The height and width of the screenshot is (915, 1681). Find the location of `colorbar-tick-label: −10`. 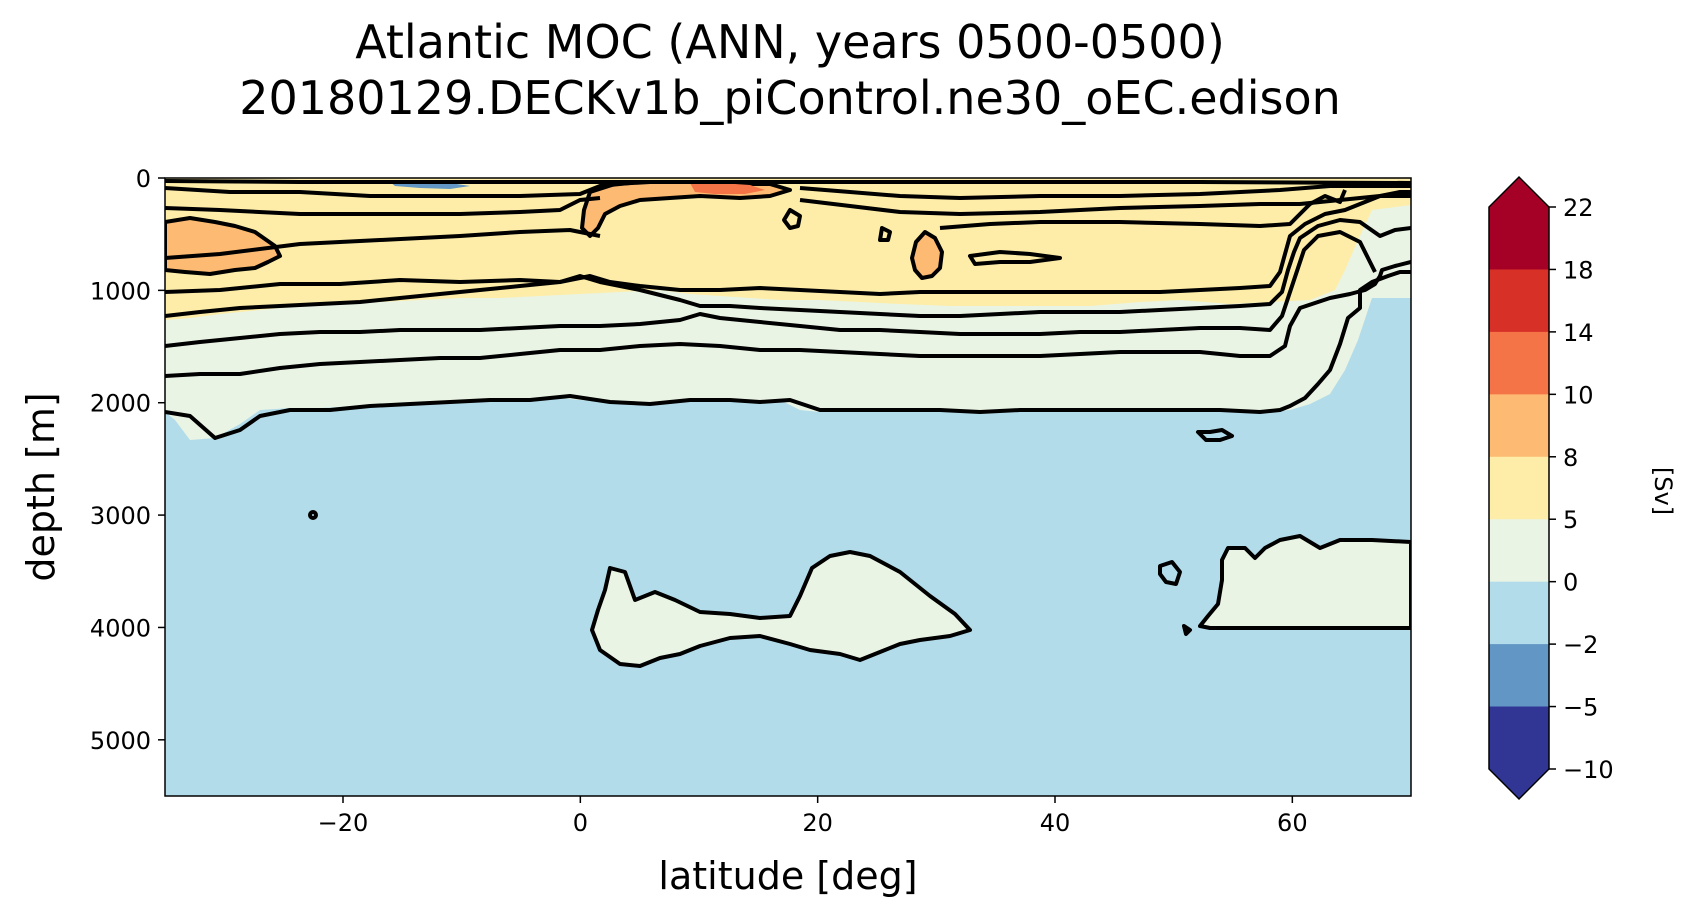

colorbar-tick-label: −10 is located at coordinates (1588, 770).